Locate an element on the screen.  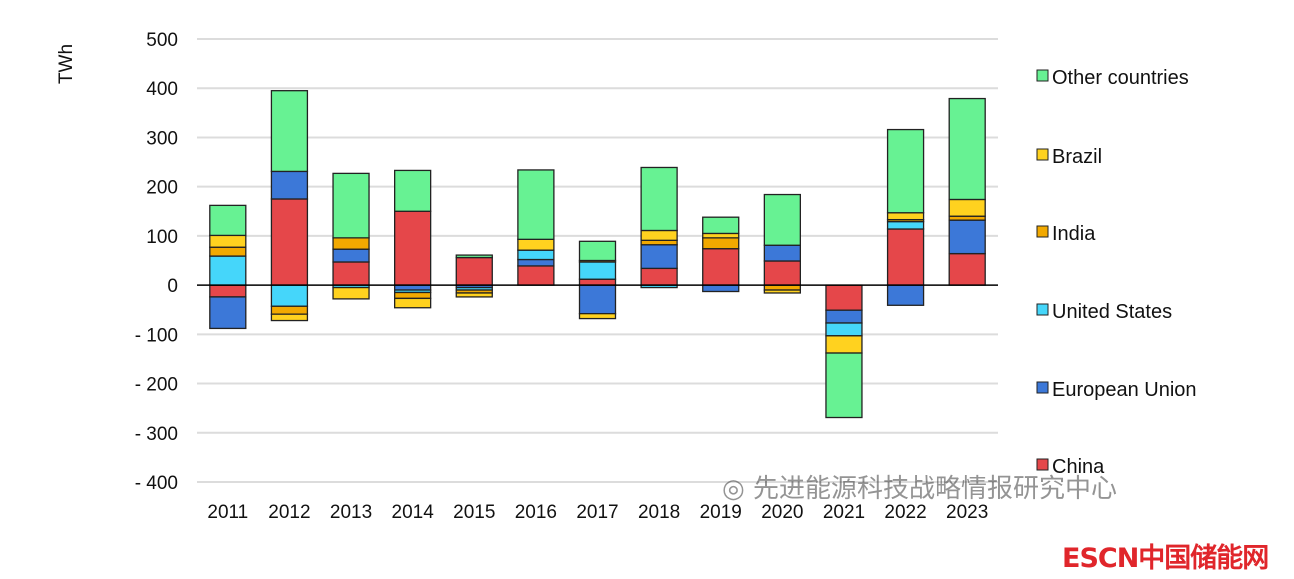
y-axis-label: TWh is located at coordinates (66, 64).